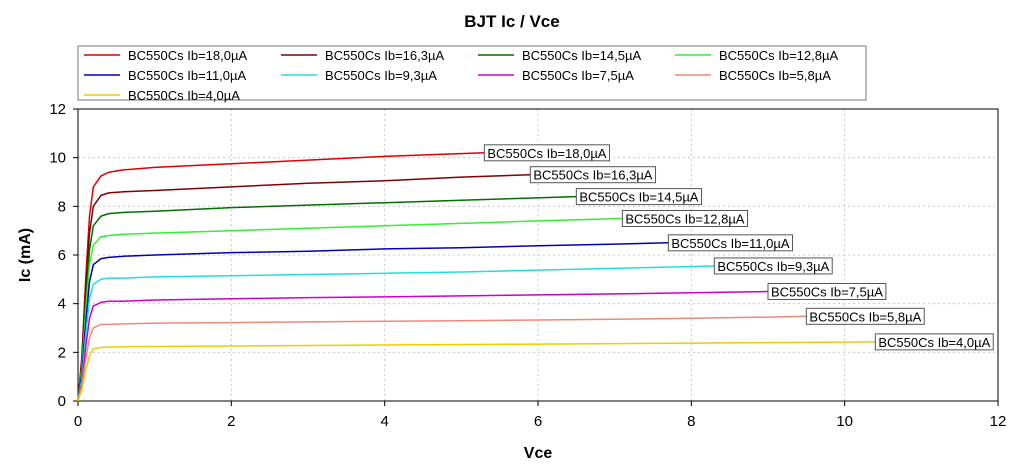  I want to click on y-tick-label: 10, so click(57, 158).